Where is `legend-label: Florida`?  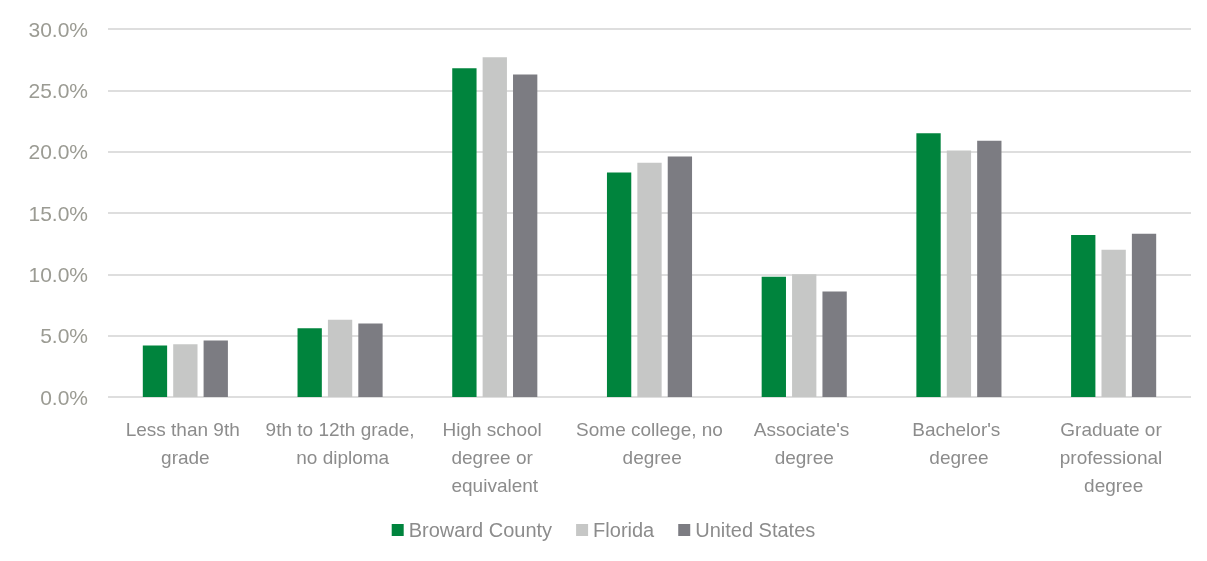 legend-label: Florida is located at coordinates (624, 530).